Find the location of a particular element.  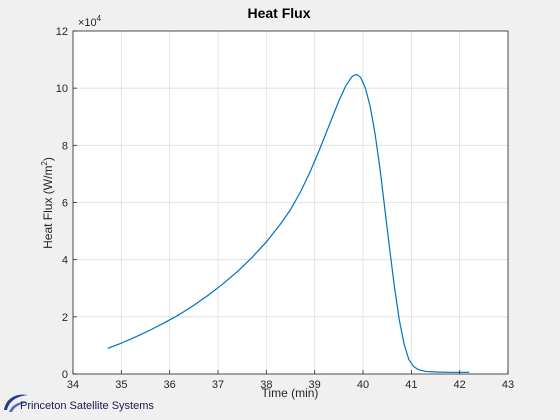

x-tick-label: 34 is located at coordinates (73, 385).